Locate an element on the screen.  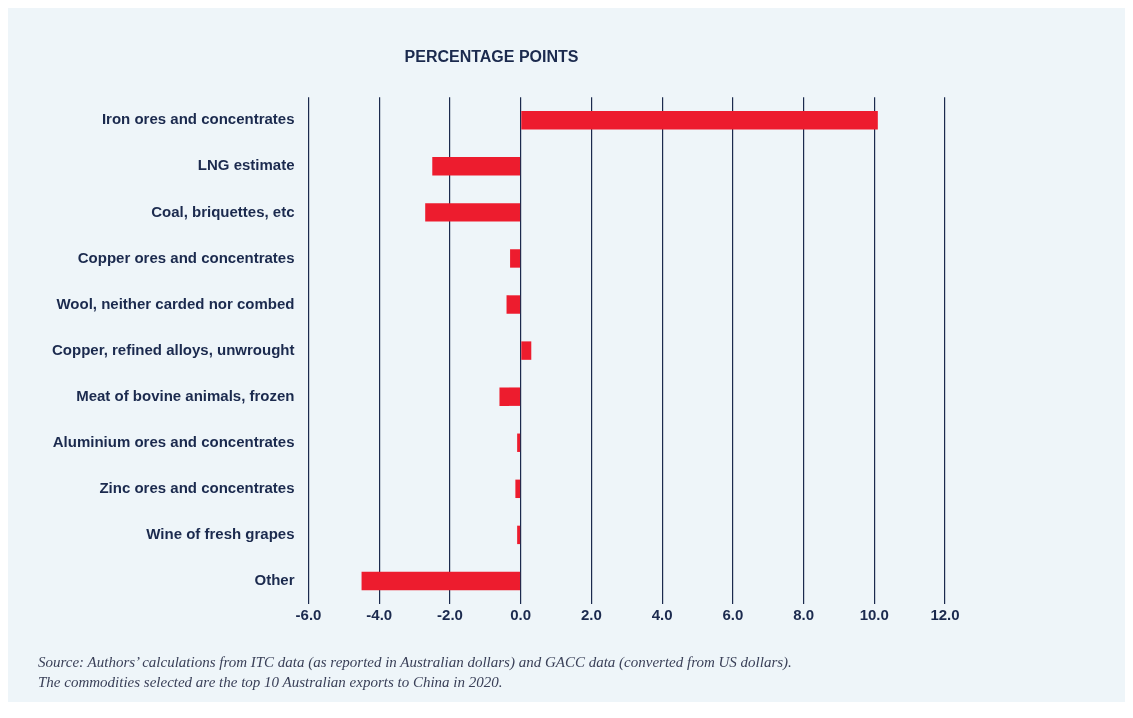
y-tick-label: Zinc ores and concentrates is located at coordinates (197, 487).